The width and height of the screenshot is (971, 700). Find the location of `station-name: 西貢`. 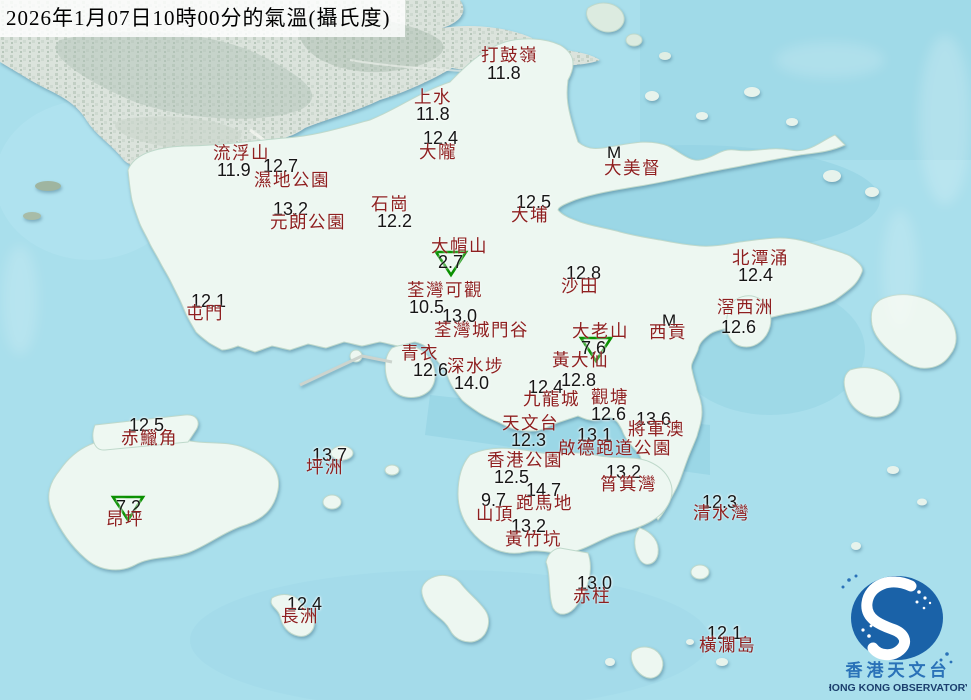

station-name: 西貢 is located at coordinates (668, 332).